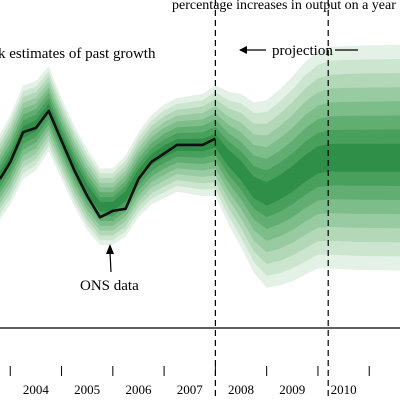  What do you see at coordinates (36, 389) in the screenshot?
I see `x-tick-label-2004: 2004` at bounding box center [36, 389].